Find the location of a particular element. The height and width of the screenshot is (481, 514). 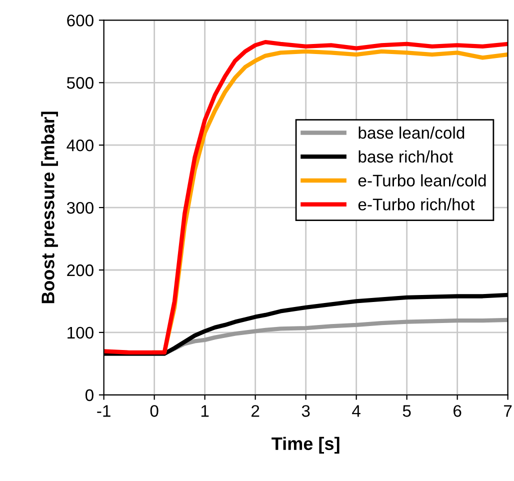

y-tick-label: 600 is located at coordinates (80, 20).